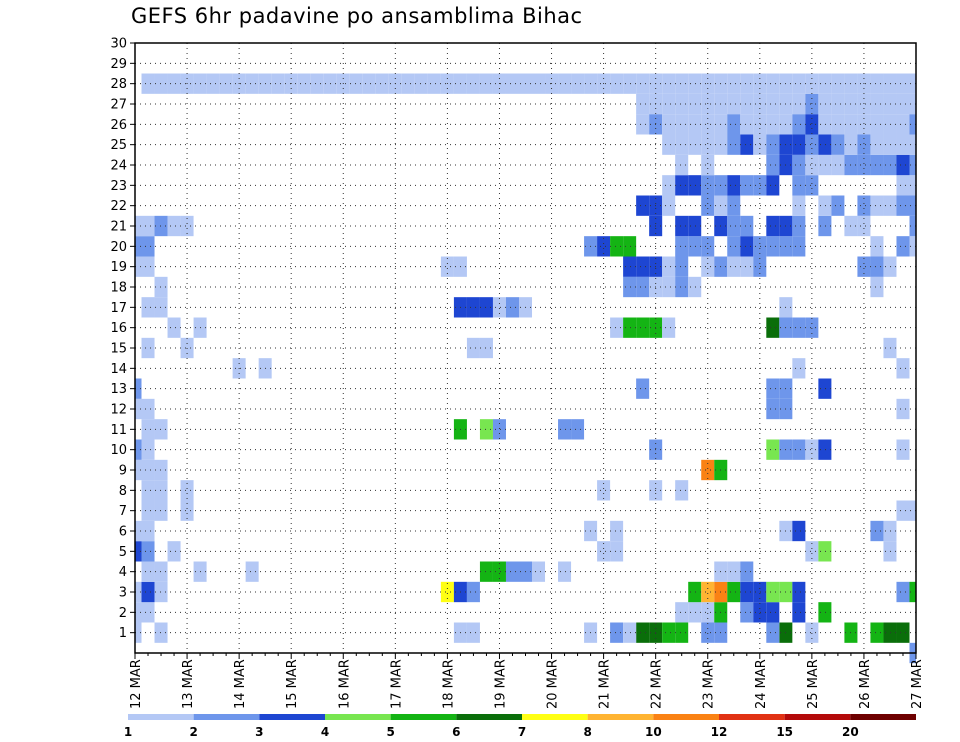 Image resolution: width=960 pixels, height=742 pixels. Describe the element at coordinates (123, 593) in the screenshot. I see `y-tick-label: 3` at that location.